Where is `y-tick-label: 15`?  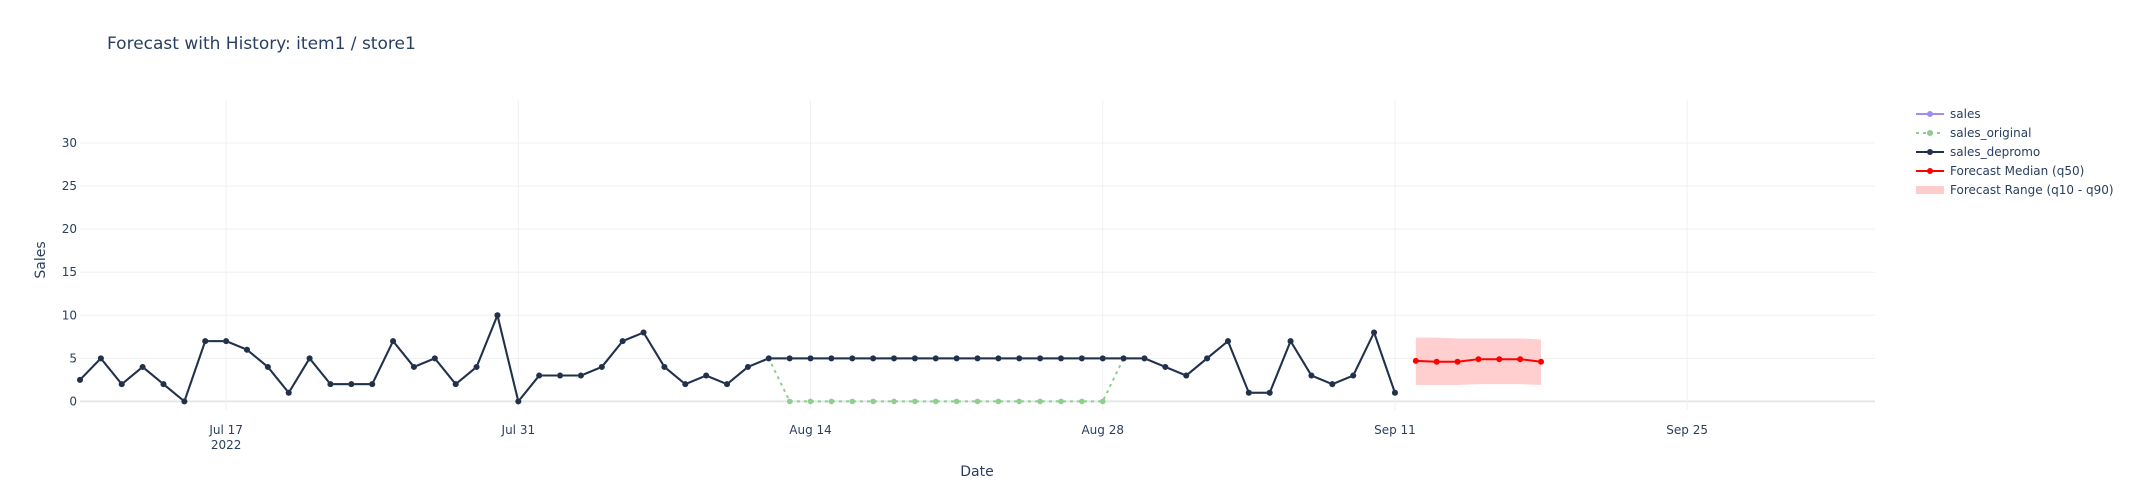 y-tick-label: 15 is located at coordinates (69, 272).